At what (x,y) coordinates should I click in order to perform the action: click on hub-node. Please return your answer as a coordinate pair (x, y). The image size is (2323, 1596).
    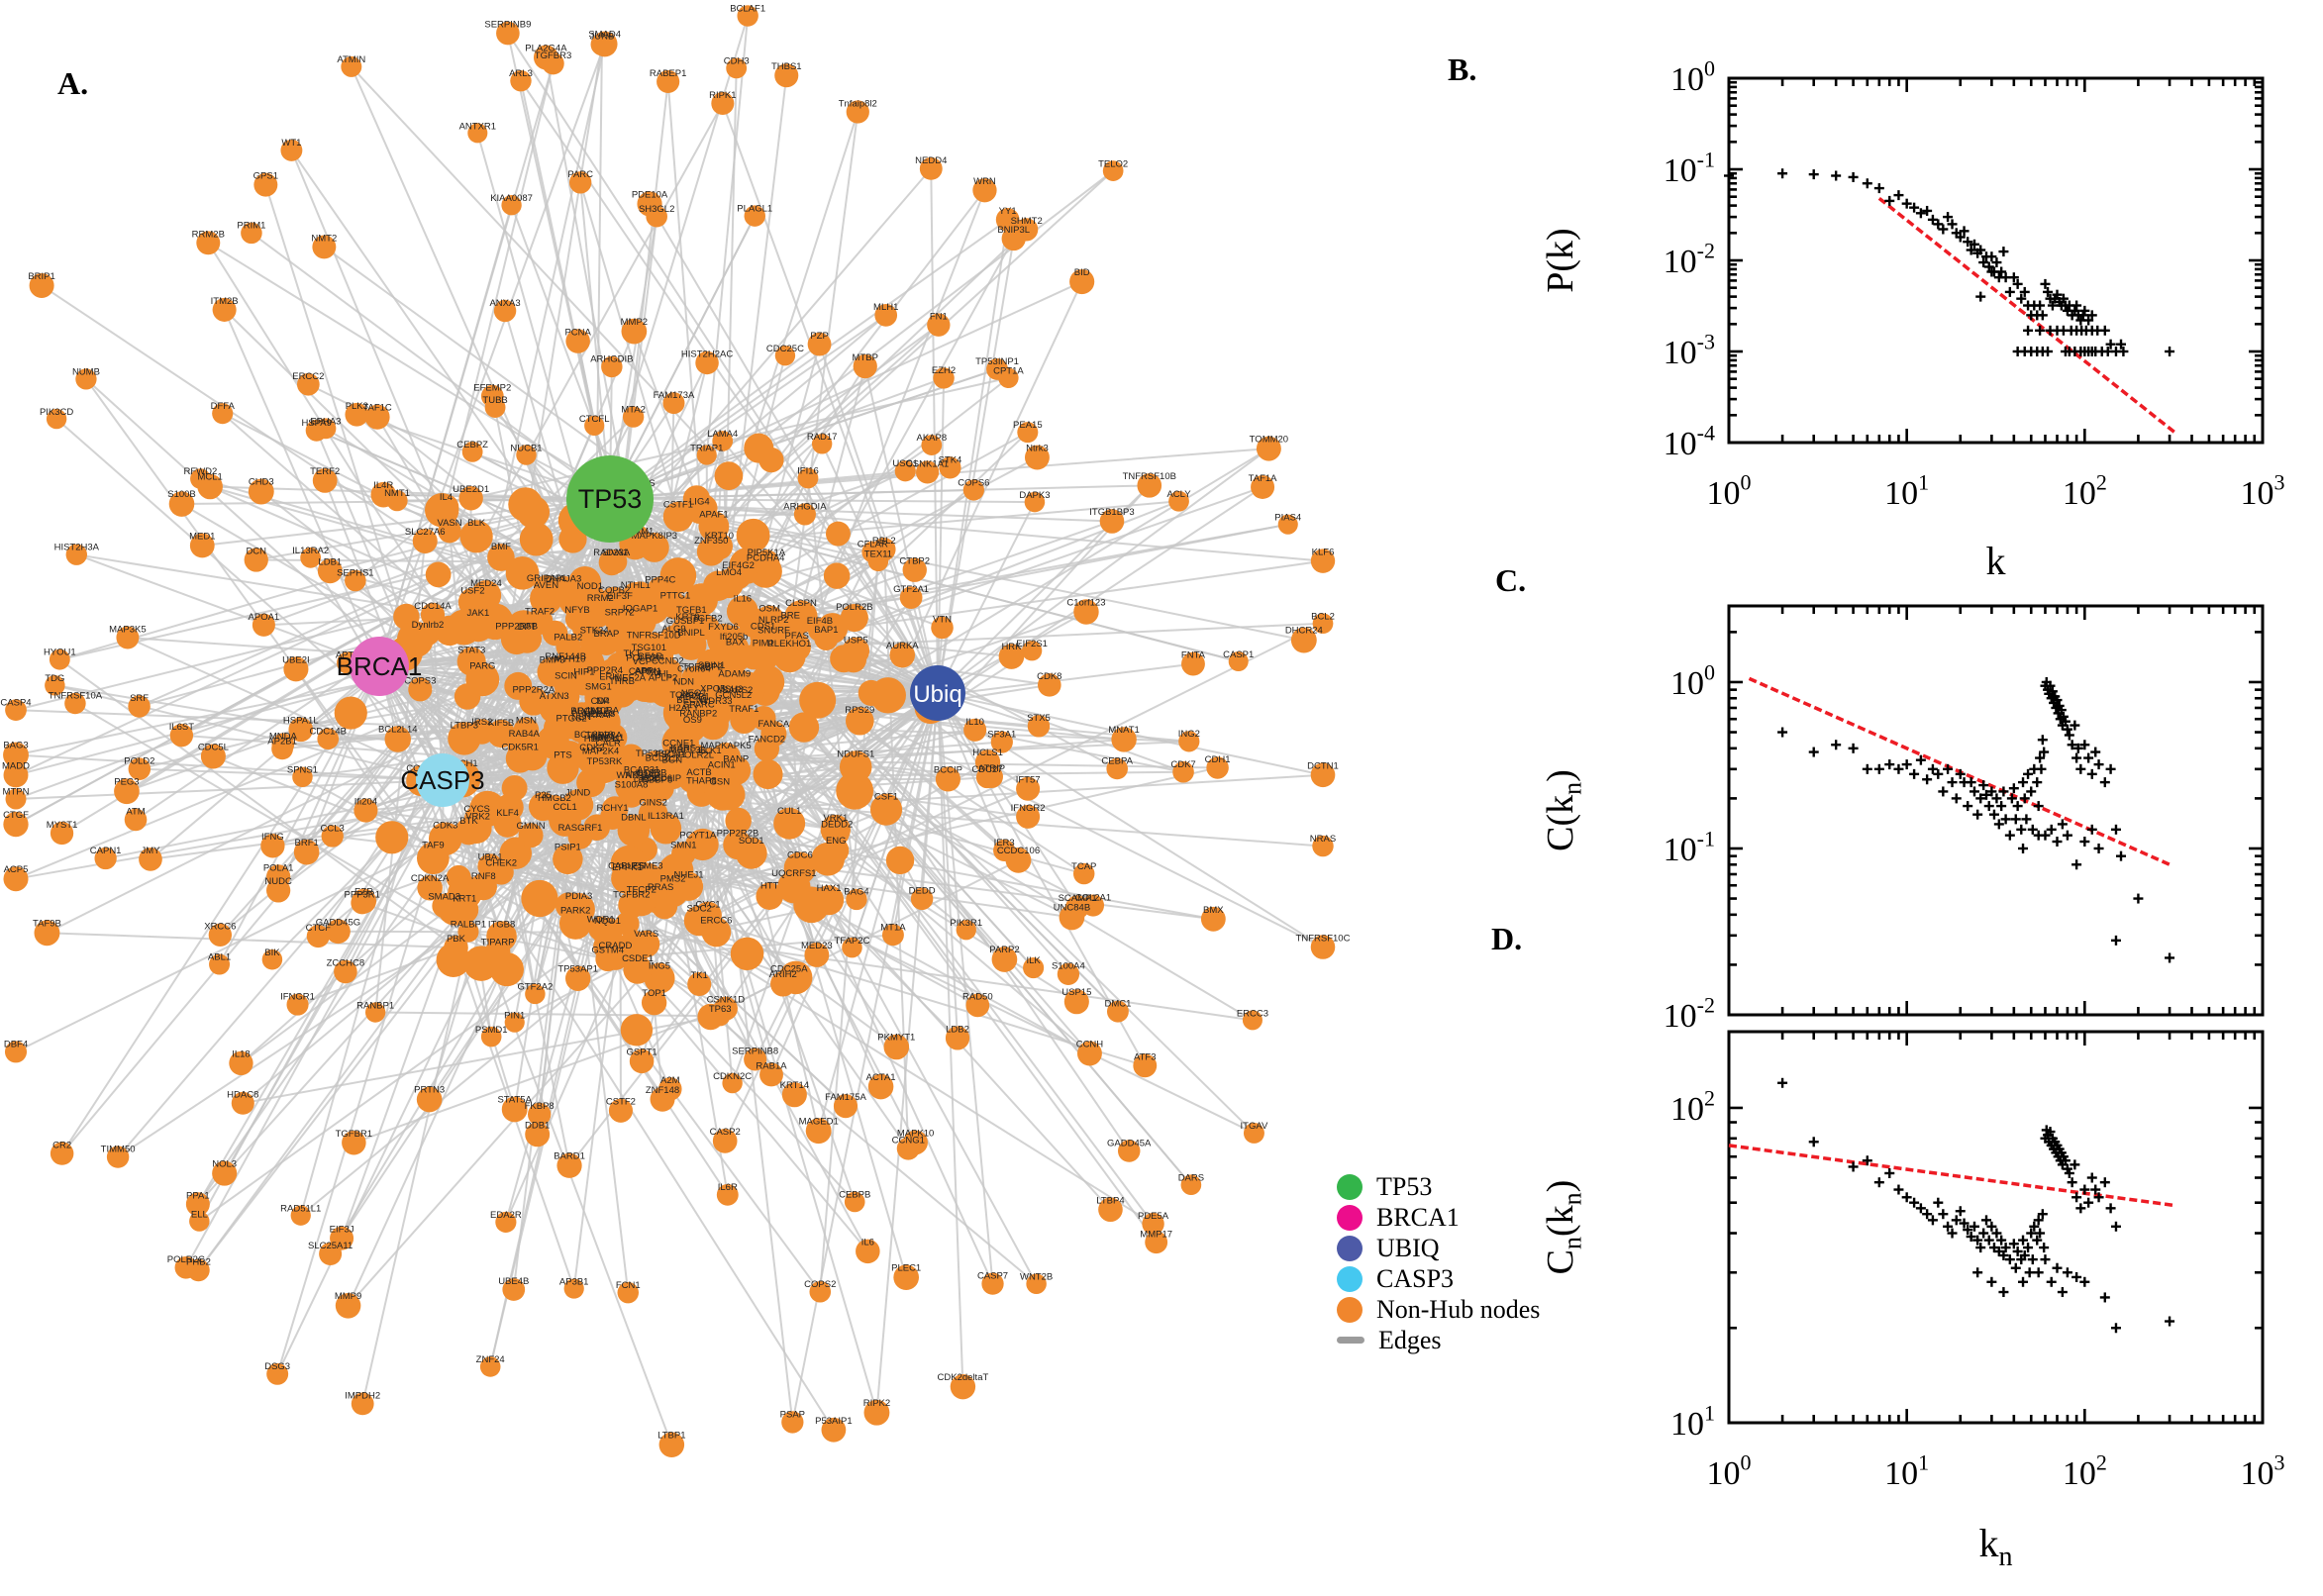
    Looking at the image, I should click on (610, 499).